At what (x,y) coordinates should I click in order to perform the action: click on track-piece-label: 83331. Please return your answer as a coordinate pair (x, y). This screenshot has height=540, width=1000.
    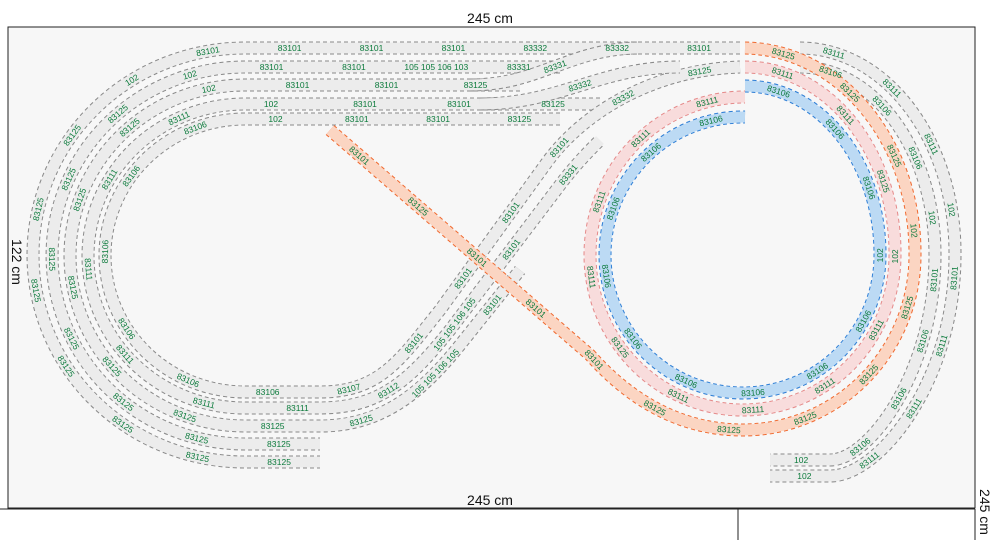
    Looking at the image, I should click on (519, 67).